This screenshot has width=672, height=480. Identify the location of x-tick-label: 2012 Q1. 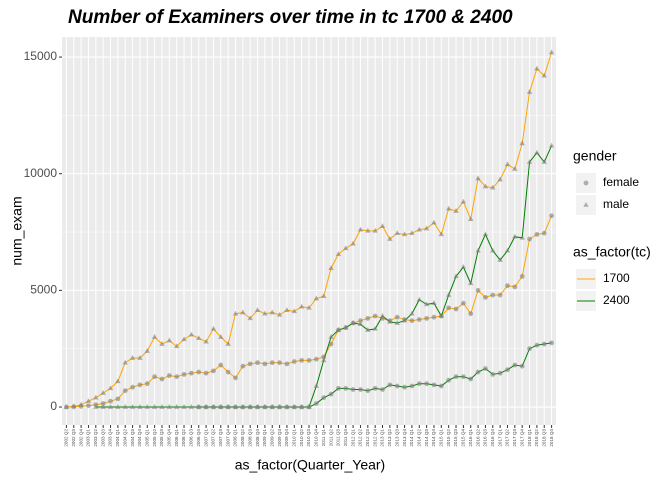
(352, 438).